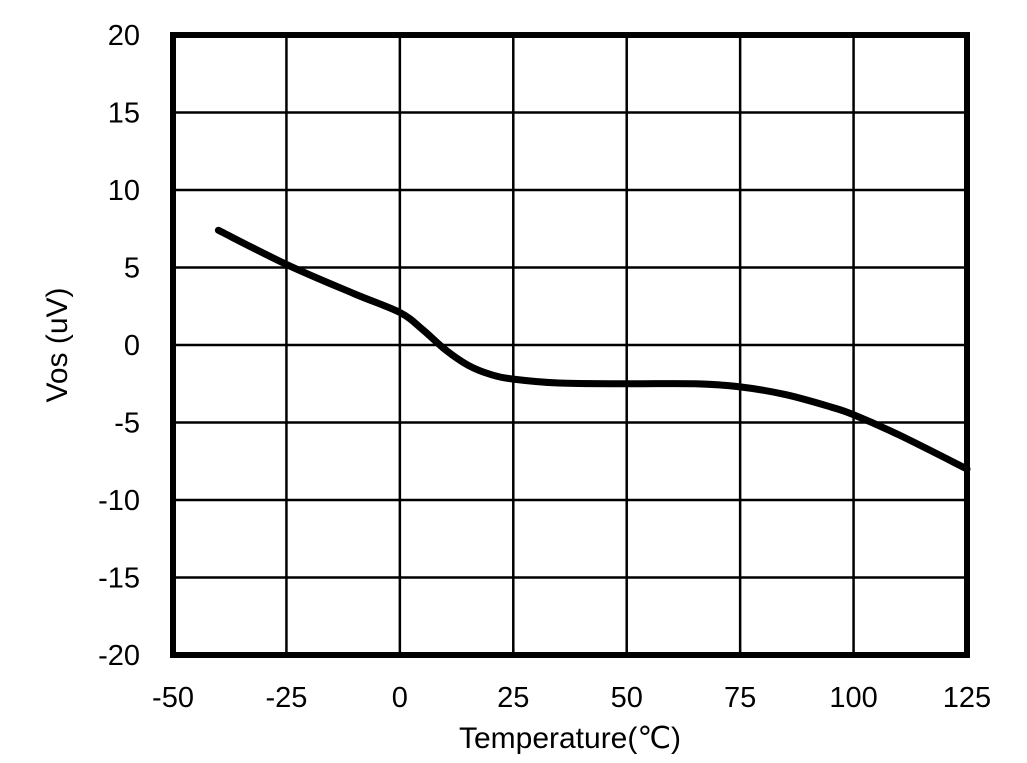 This screenshot has height=763, width=1027. Describe the element at coordinates (740, 698) in the screenshot. I see `x-tick-label: 75` at that location.